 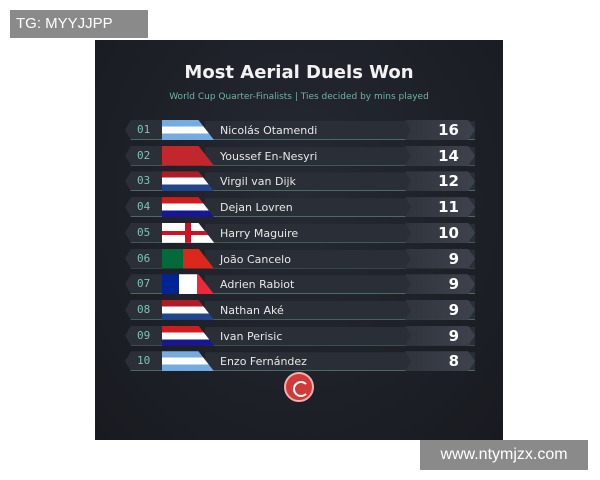 What do you see at coordinates (299, 387) in the screenshot?
I see `brand-logo-icon` at bounding box center [299, 387].